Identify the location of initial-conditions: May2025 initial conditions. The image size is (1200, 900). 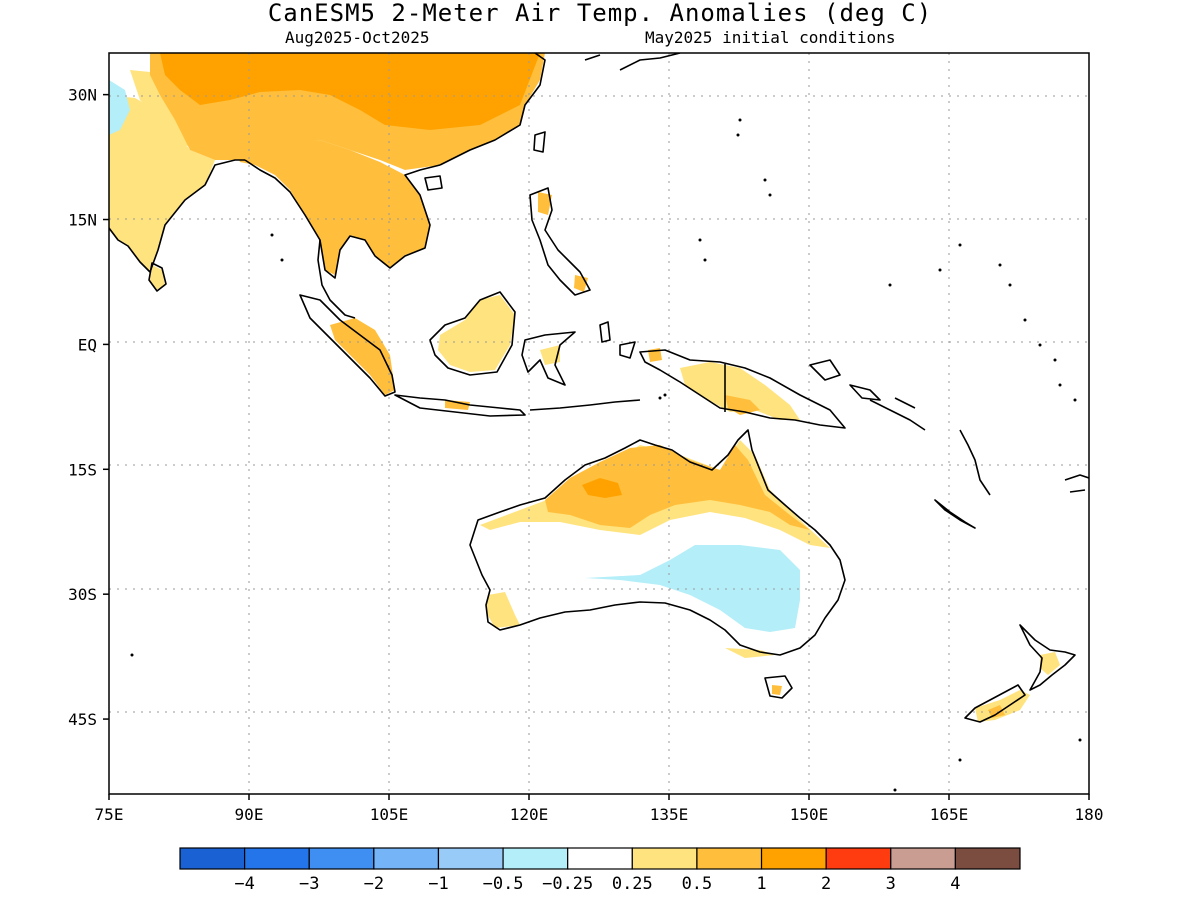
(770, 37).